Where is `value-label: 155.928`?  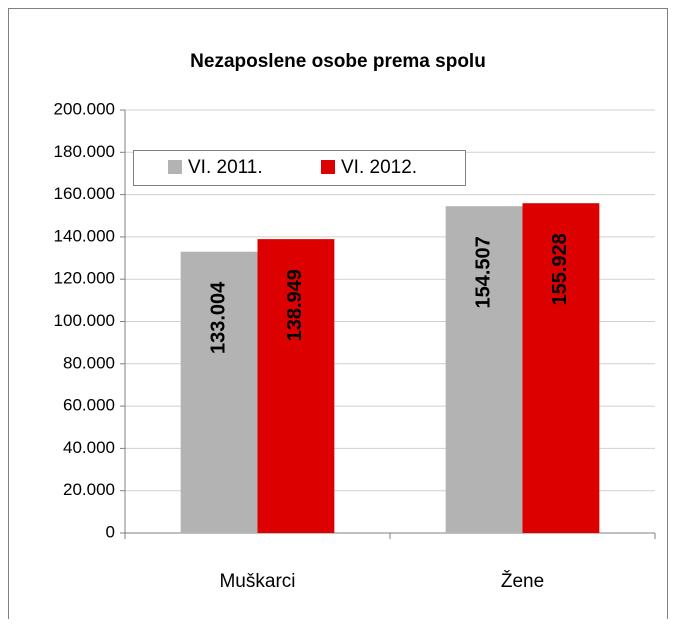
value-label: 155.928 is located at coordinates (560, 269).